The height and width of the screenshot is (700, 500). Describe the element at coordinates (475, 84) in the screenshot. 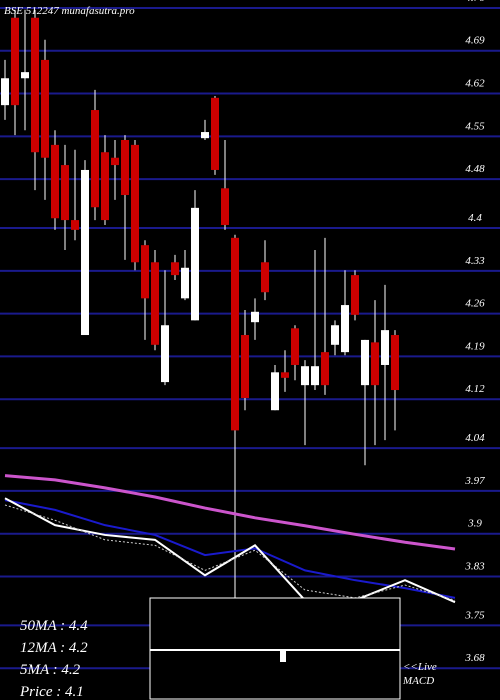

I see `y-tick-label: 4.62` at that location.